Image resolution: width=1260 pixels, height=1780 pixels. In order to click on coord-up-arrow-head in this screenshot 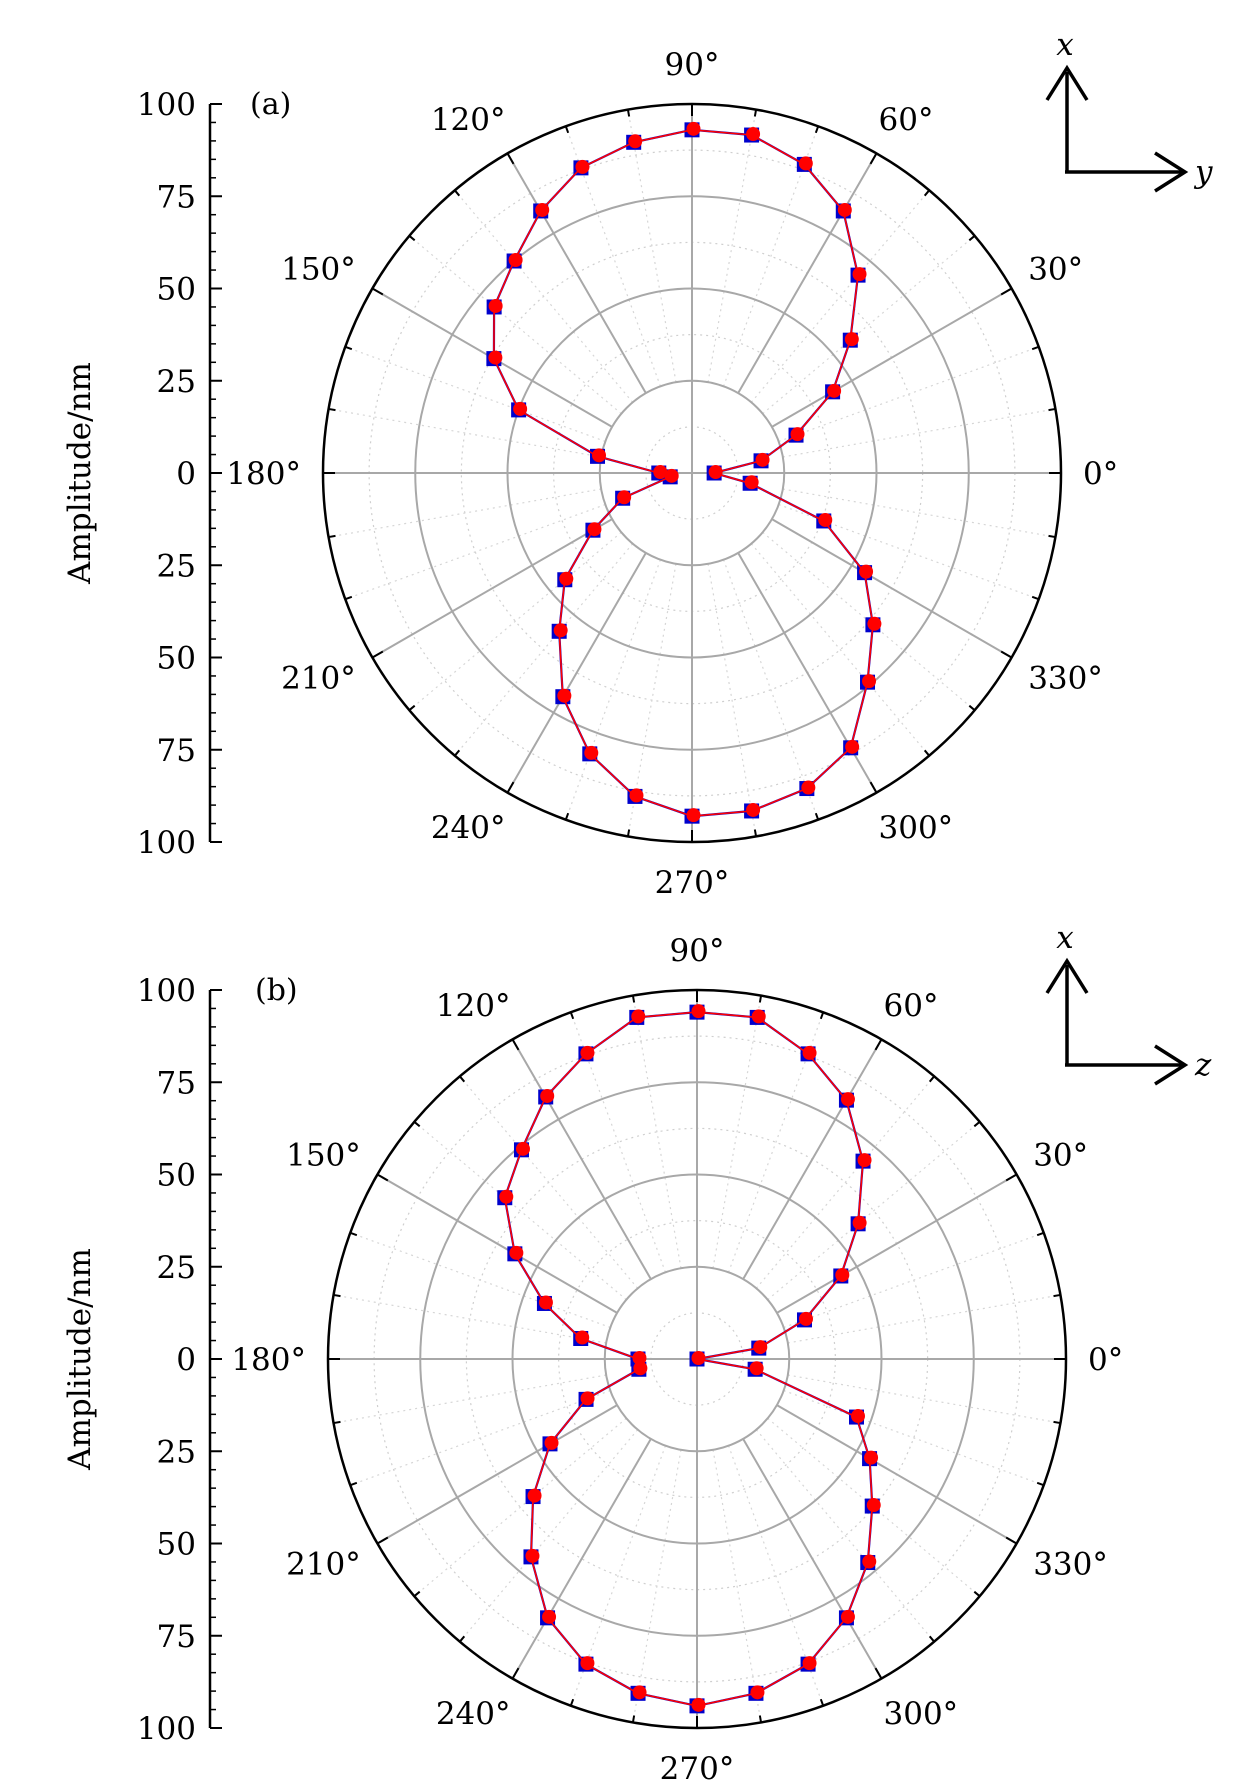, I will do `click(1067, 975)`.